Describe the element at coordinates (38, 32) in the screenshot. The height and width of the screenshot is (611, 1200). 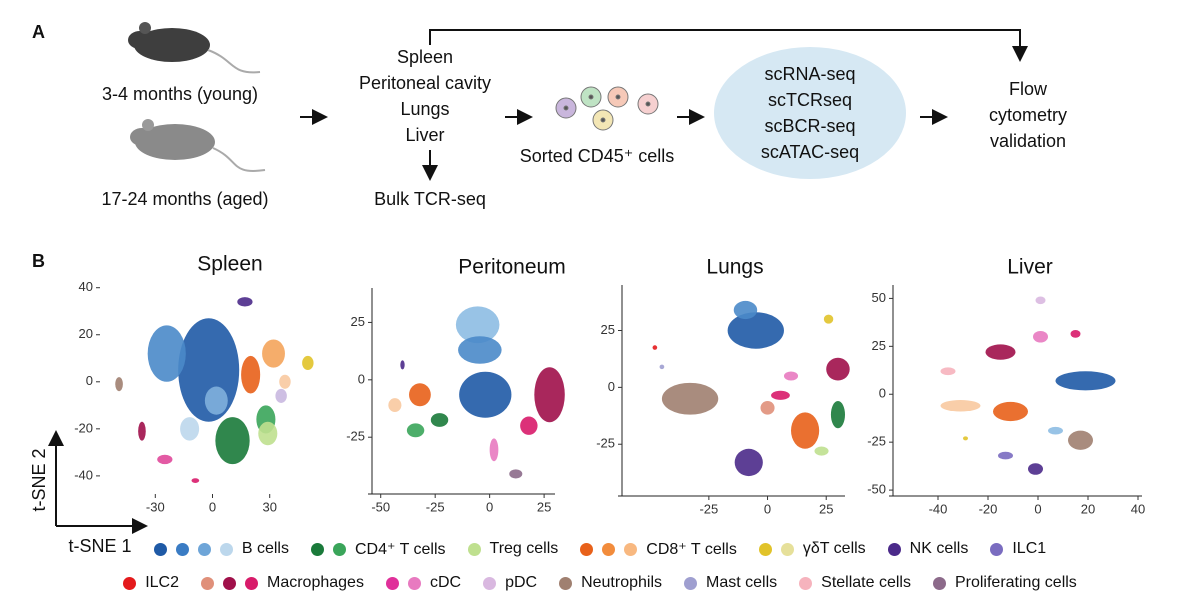
I see `panel-label: A` at that location.